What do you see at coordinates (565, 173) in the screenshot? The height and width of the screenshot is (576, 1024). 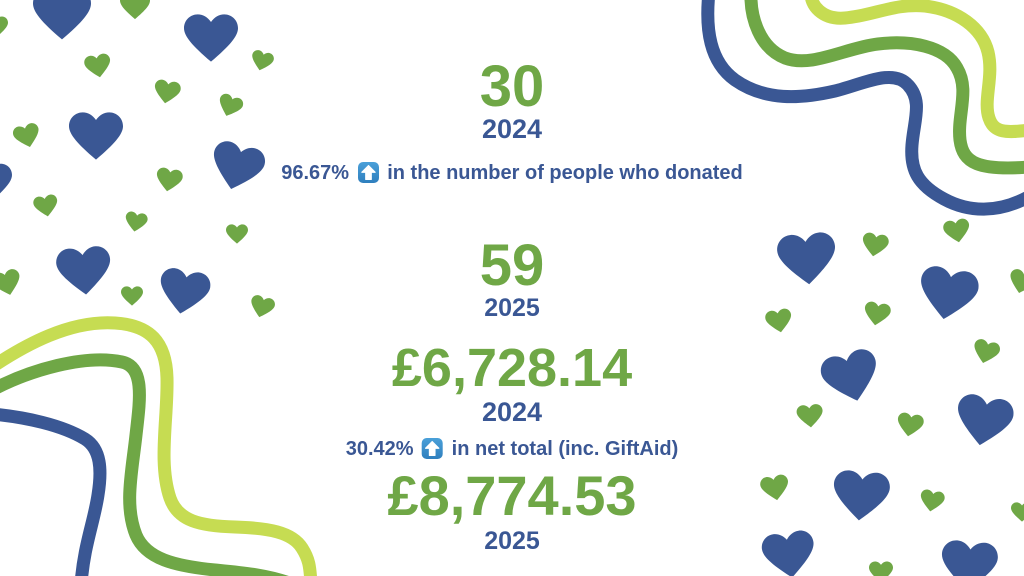 I see `change-text-people: in the number of people who donated` at bounding box center [565, 173].